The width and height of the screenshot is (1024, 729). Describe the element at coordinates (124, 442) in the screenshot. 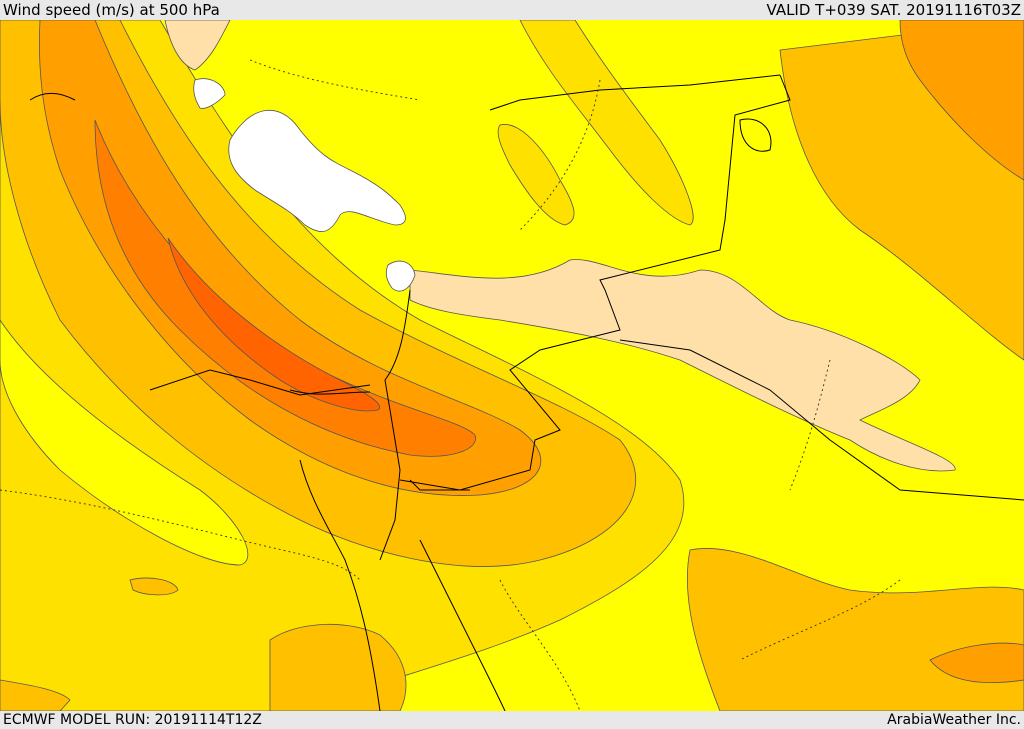

I see `west-yellow-strip` at that location.